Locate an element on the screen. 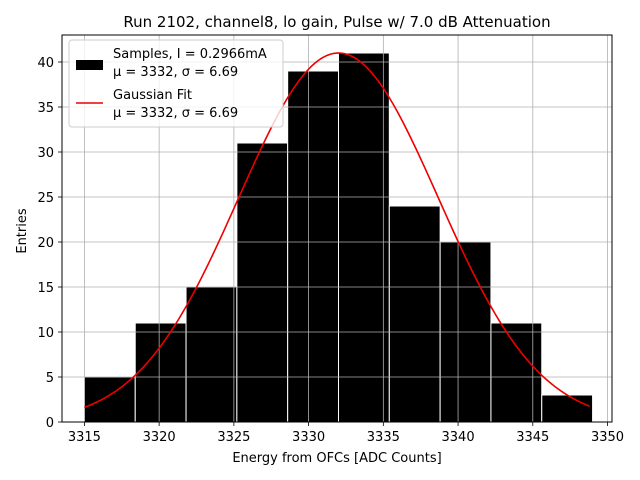  x-tick-label-1: 3320 is located at coordinates (159, 437).